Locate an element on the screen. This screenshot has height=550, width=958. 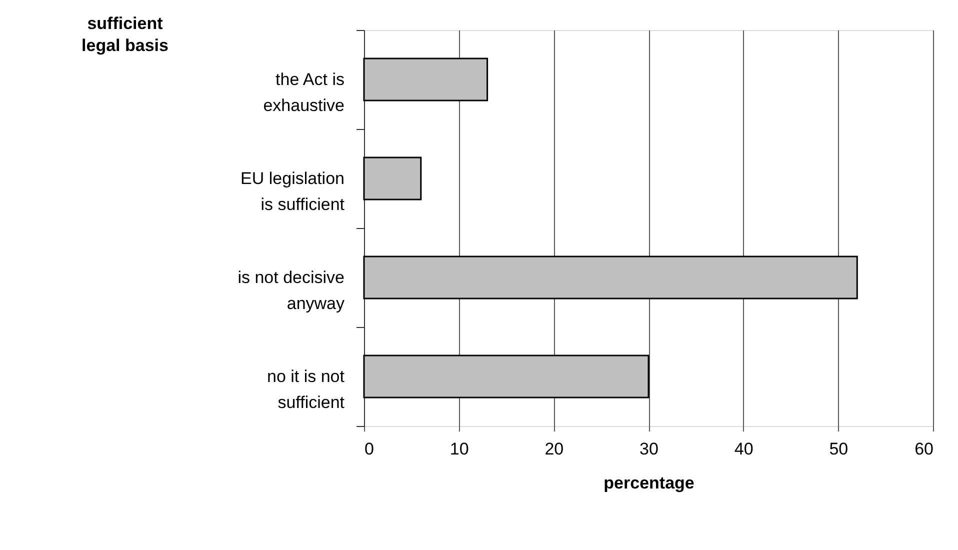
y-tick-label: the Act is exhaustive is located at coordinates (303, 92).